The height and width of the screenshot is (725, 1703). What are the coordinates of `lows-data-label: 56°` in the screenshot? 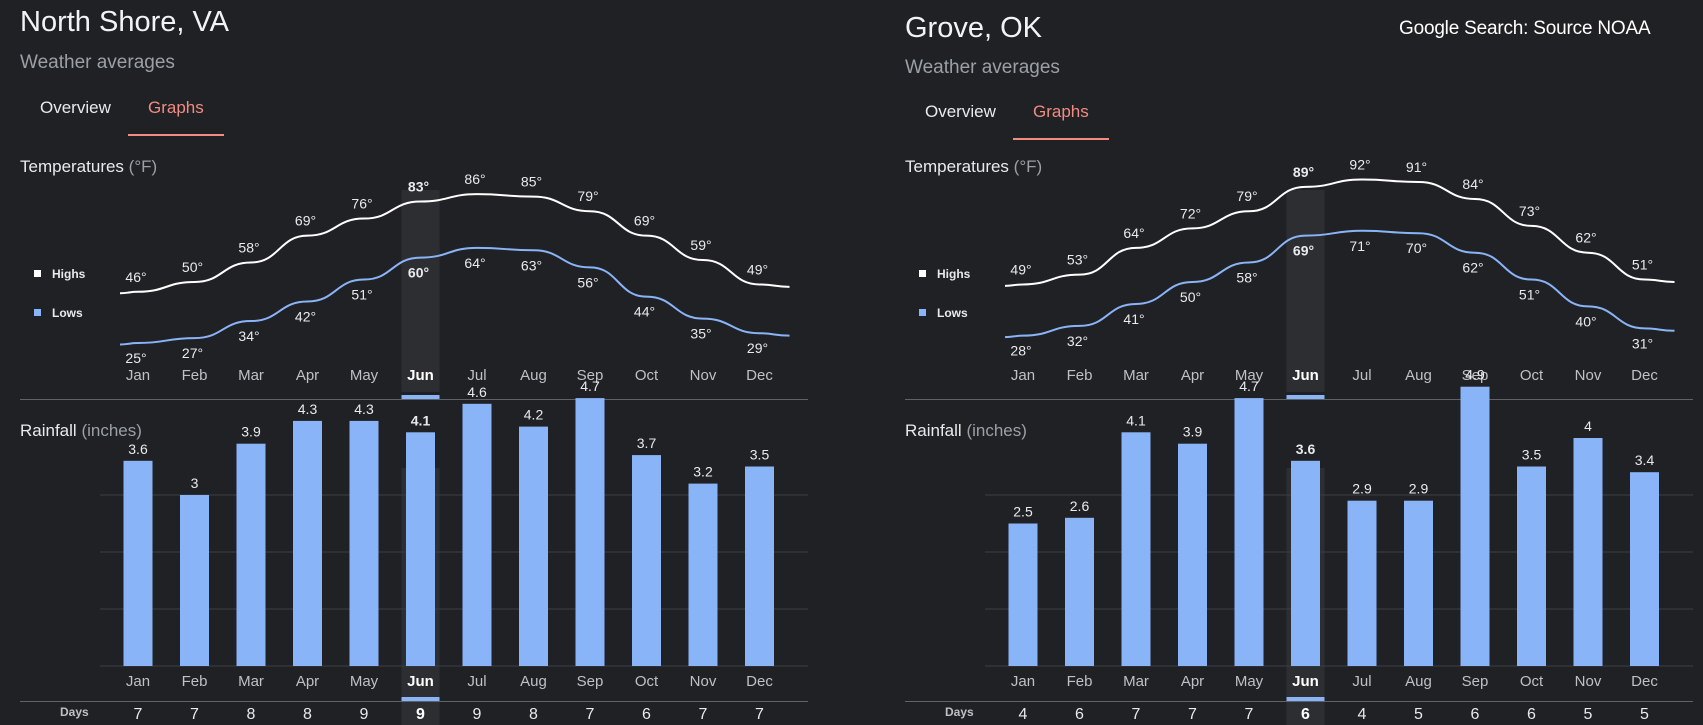 It's located at (587, 282).